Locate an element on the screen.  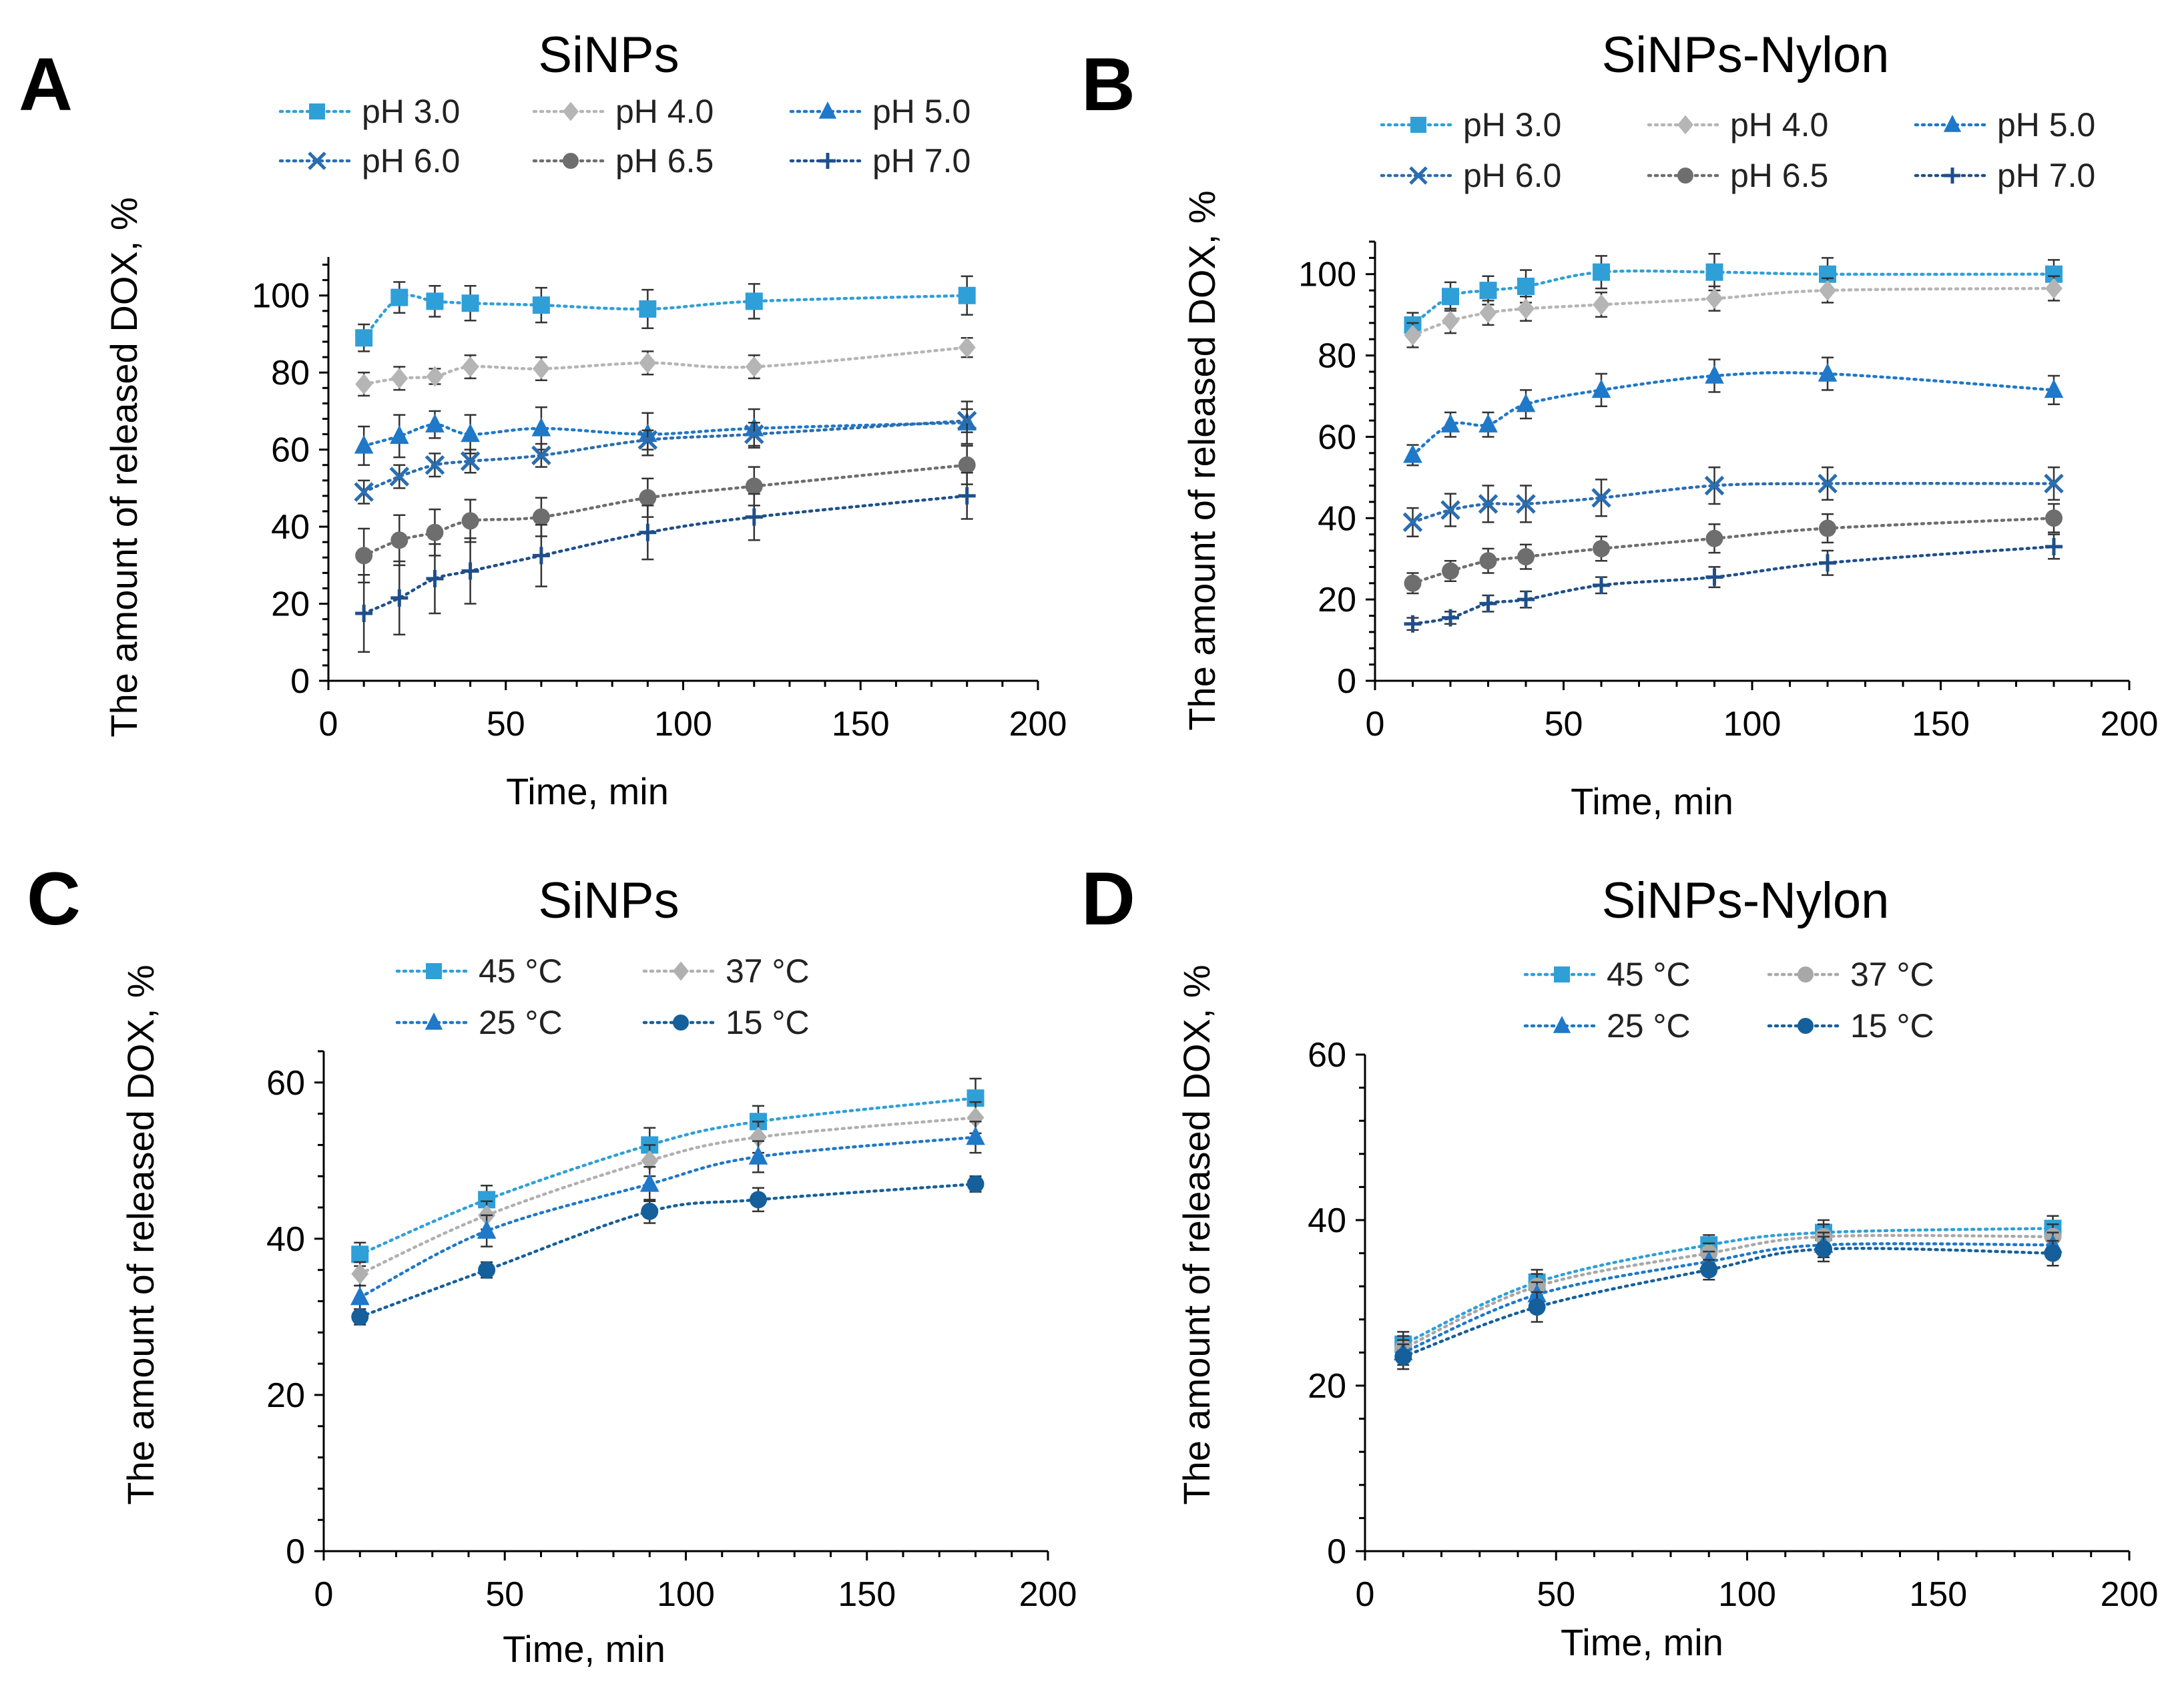
series-15-c is located at coordinates (668, 1250).